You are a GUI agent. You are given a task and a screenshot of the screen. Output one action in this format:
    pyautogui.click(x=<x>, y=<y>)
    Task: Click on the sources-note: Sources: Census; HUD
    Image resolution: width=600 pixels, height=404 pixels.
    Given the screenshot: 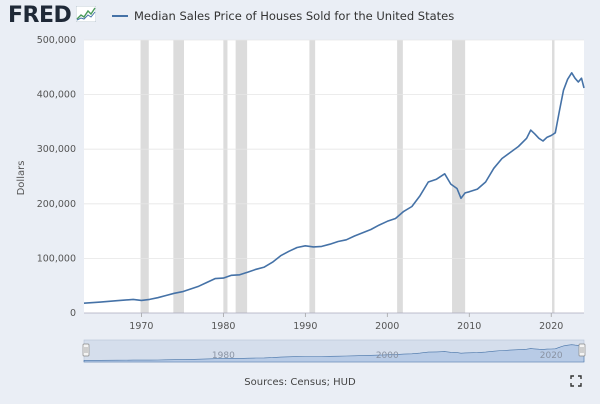 What is the action you would take?
    pyautogui.click(x=300, y=382)
    